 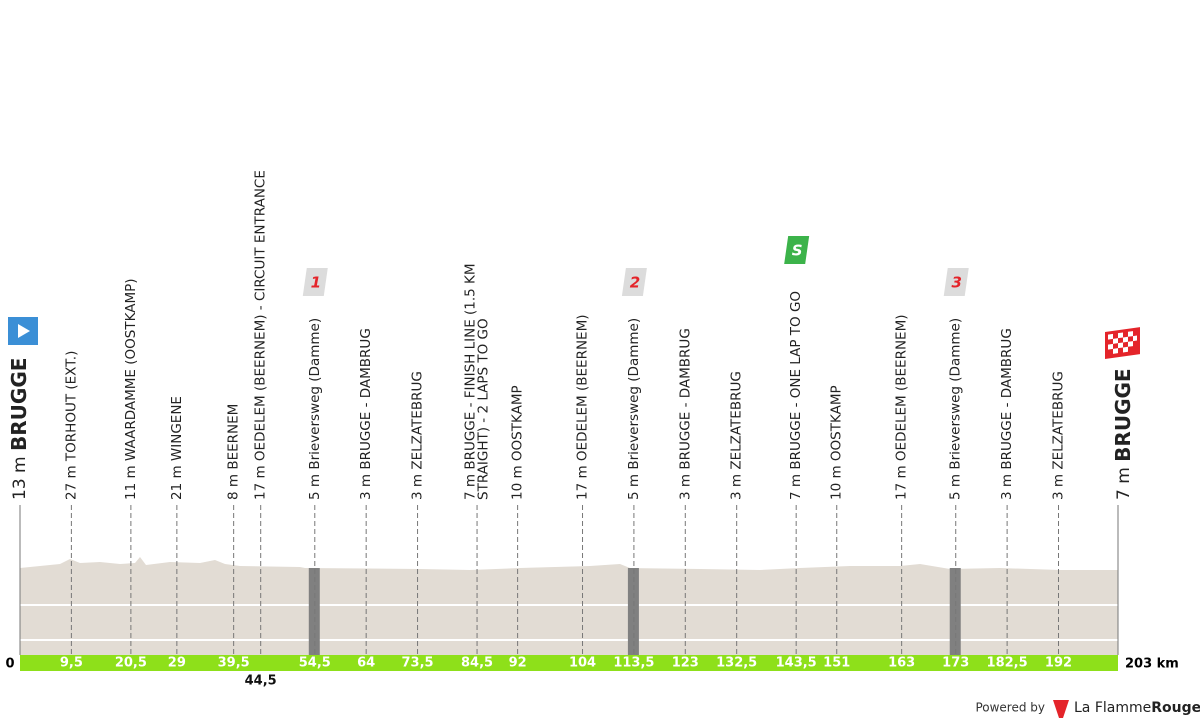 What do you see at coordinates (518, 663) in the screenshot?
I see `km-label: 92` at bounding box center [518, 663].